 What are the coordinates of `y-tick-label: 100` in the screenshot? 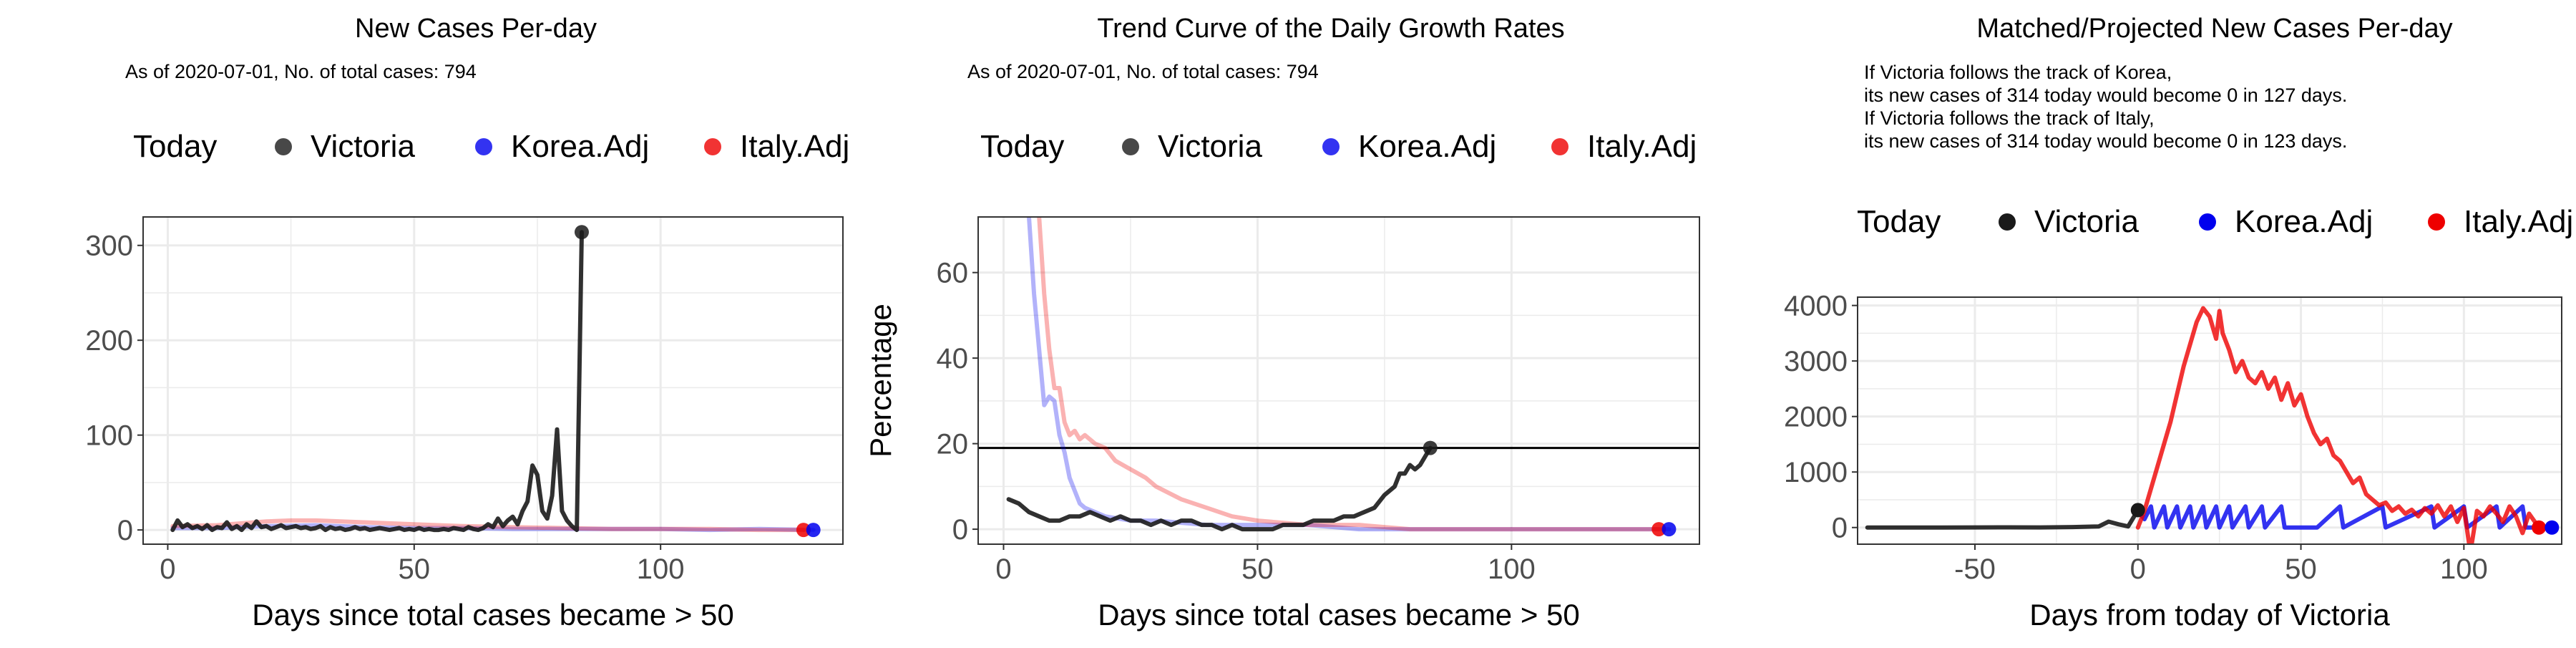 It's located at (109, 436).